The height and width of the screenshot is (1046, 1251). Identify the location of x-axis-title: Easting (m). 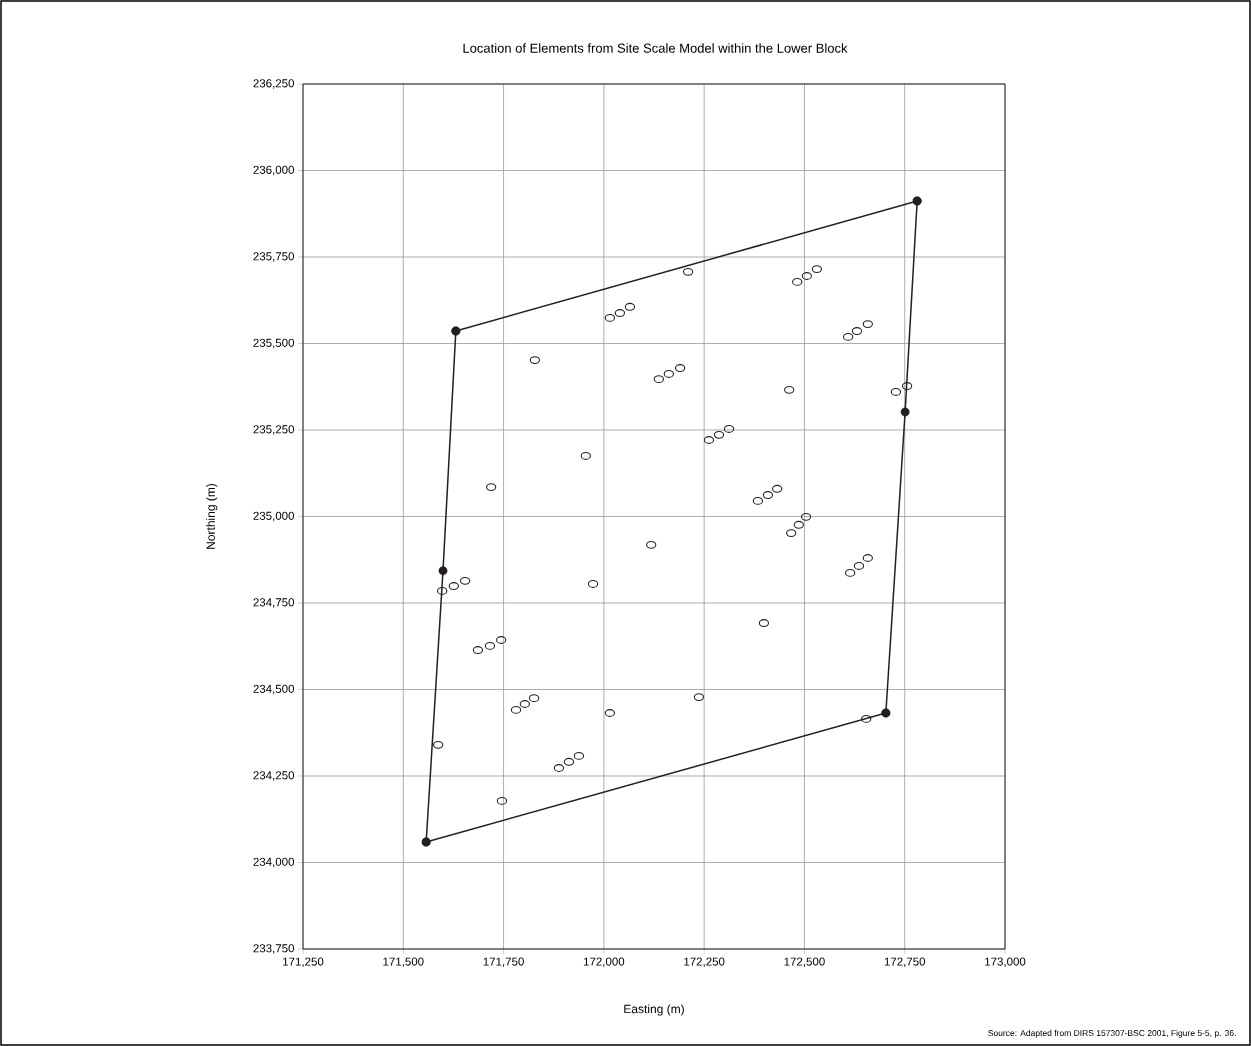
(654, 1010).